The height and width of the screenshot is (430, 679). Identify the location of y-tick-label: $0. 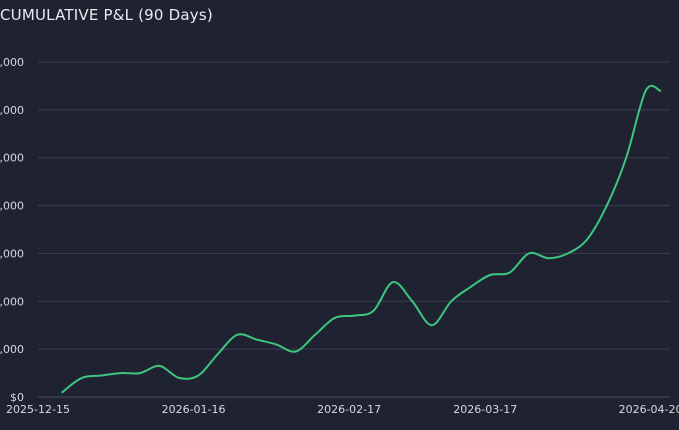
(17, 397).